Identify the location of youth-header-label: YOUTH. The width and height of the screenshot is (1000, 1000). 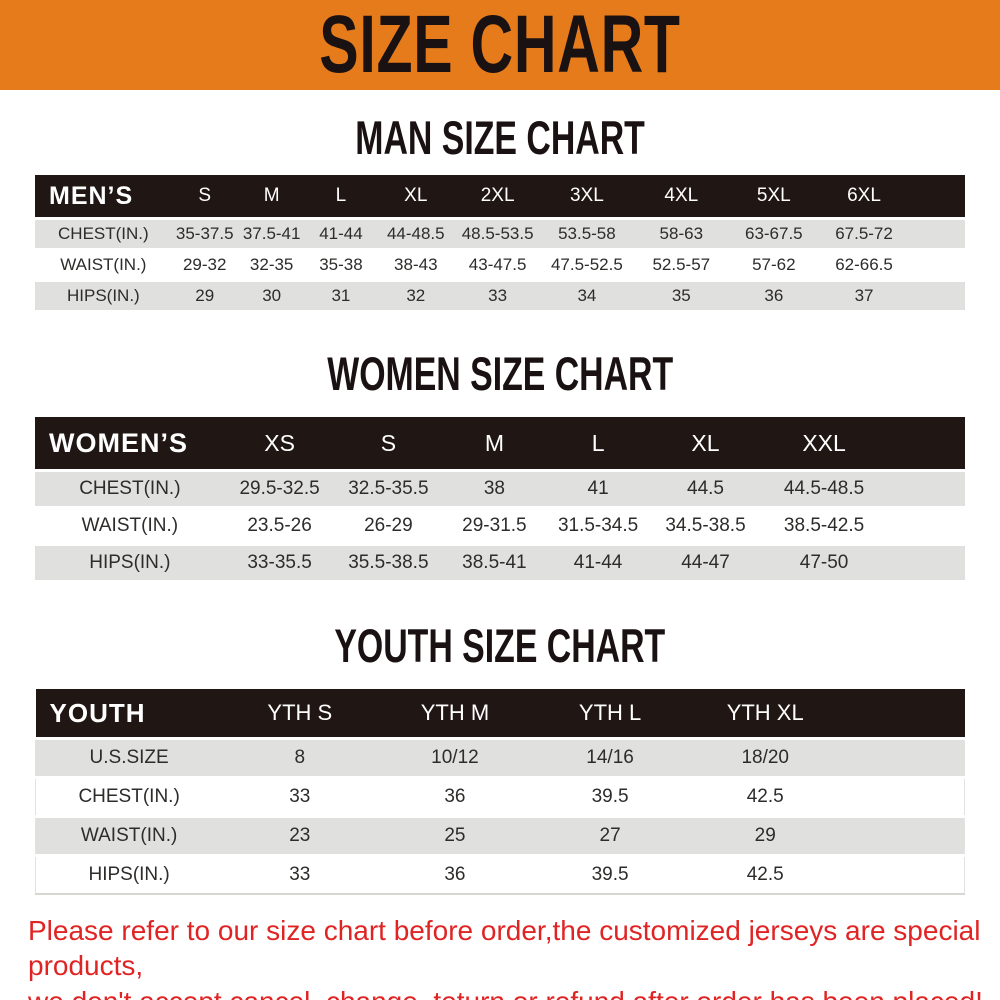
(129, 714).